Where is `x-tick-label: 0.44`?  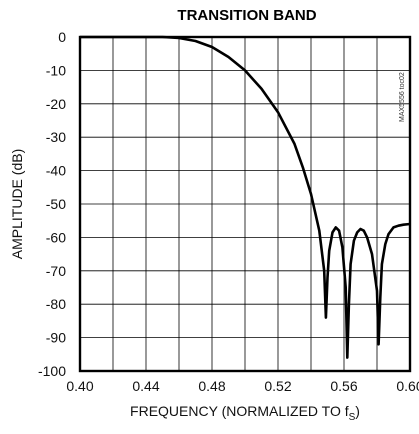 x-tick-label: 0.44 is located at coordinates (145, 386).